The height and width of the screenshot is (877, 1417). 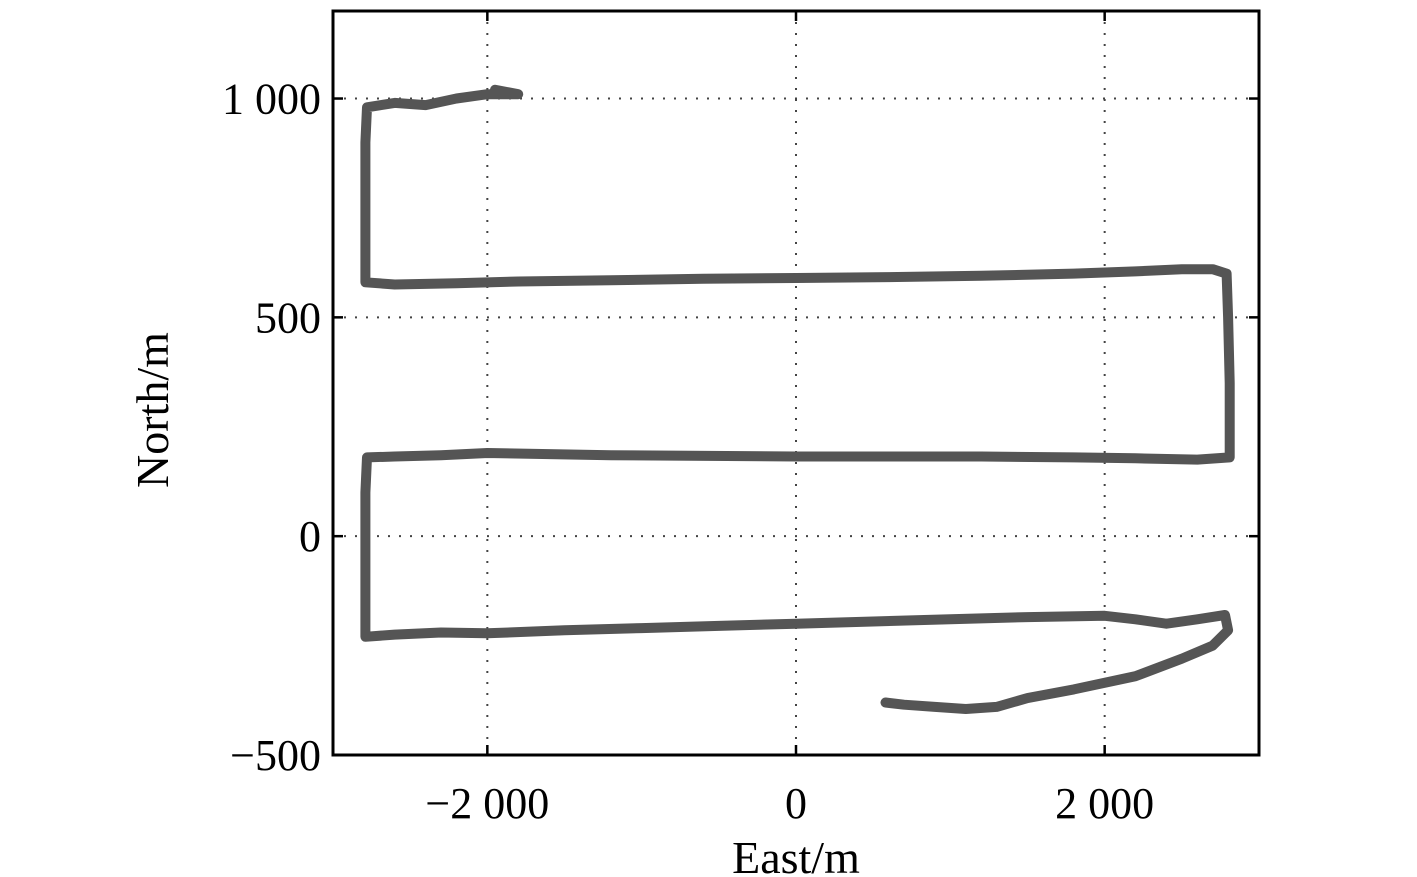 What do you see at coordinates (275, 755) in the screenshot?
I see `y-tick-label: −500` at bounding box center [275, 755].